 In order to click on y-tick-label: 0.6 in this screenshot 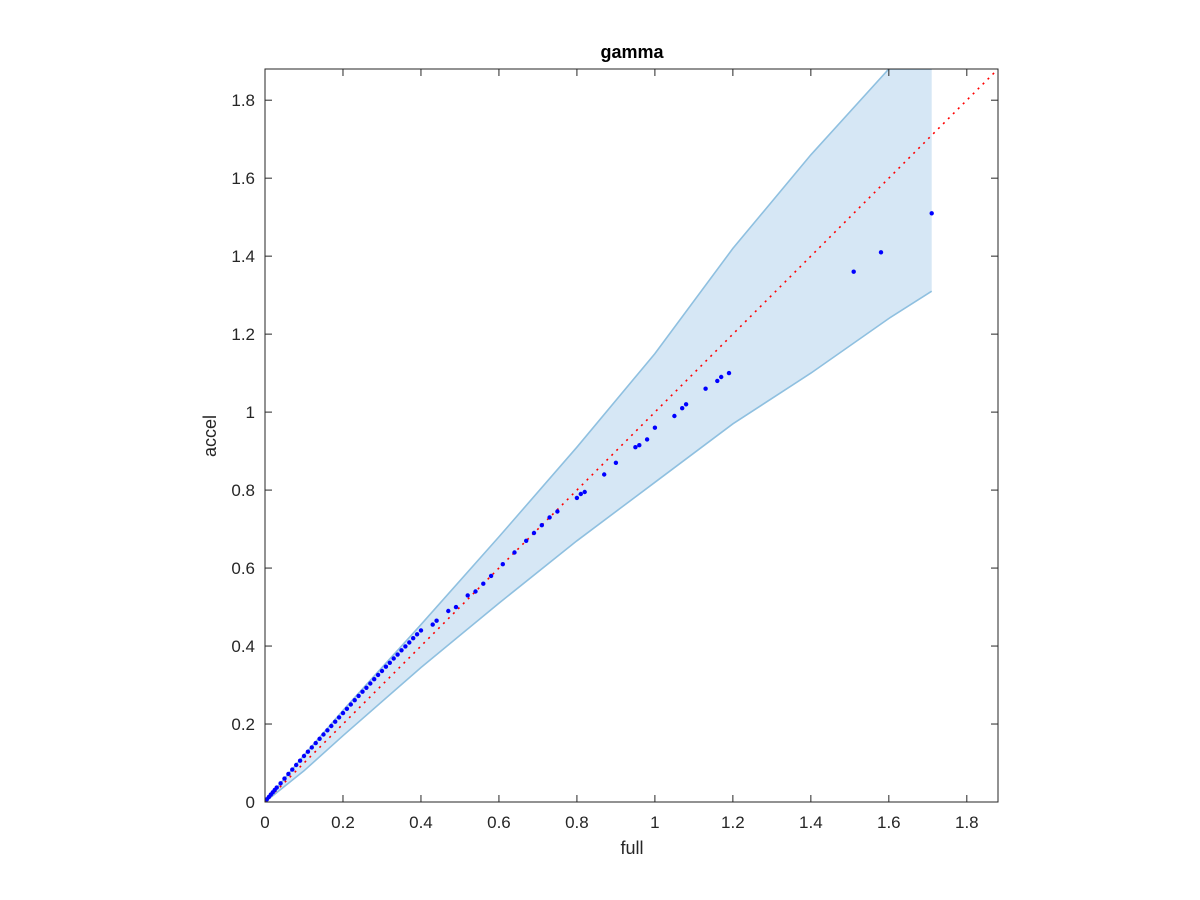, I will do `click(243, 568)`.